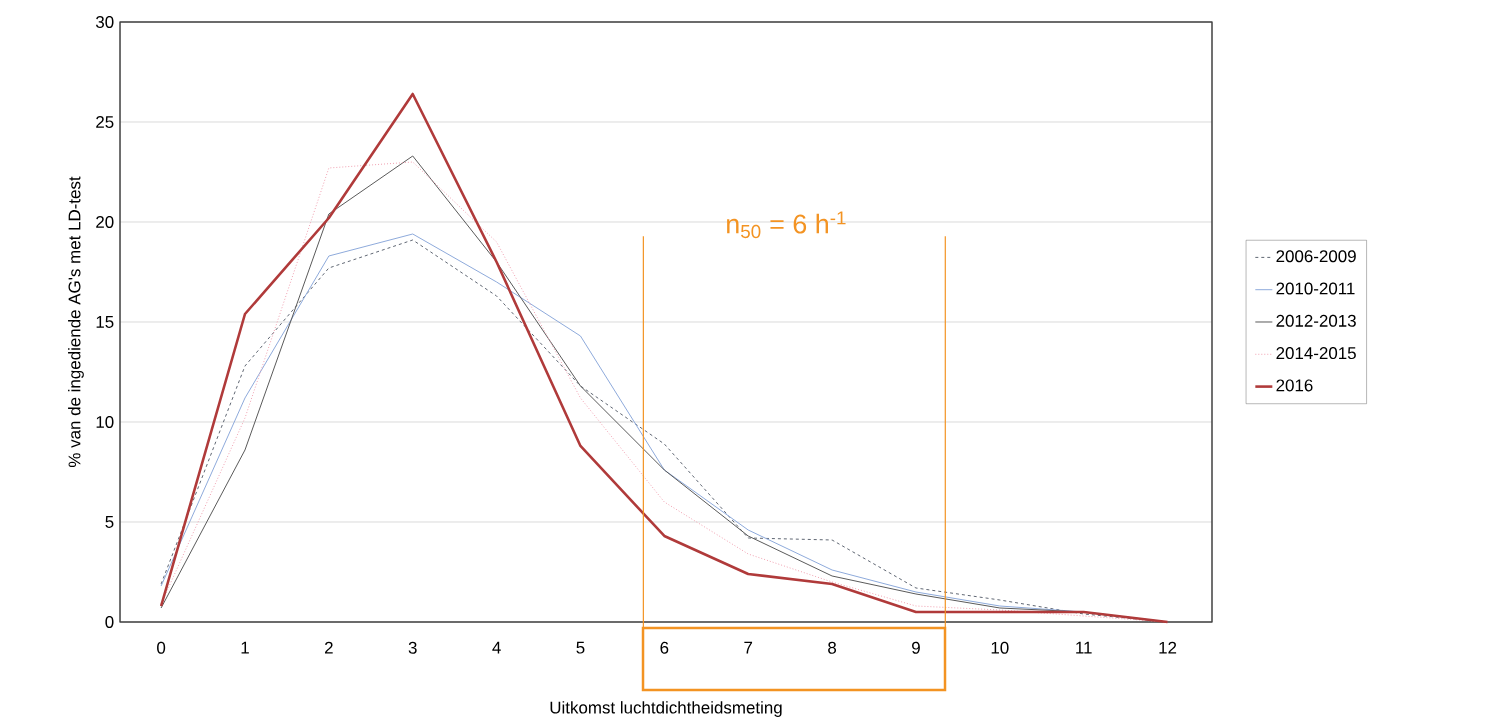 The image size is (1488, 726). I want to click on y-tick-label: 30, so click(104, 21).